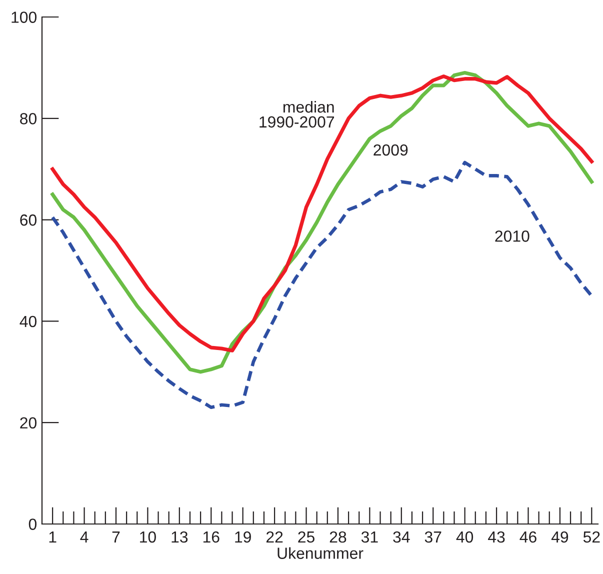 The height and width of the screenshot is (574, 603). I want to click on x-tick-label: 40, so click(465, 537).